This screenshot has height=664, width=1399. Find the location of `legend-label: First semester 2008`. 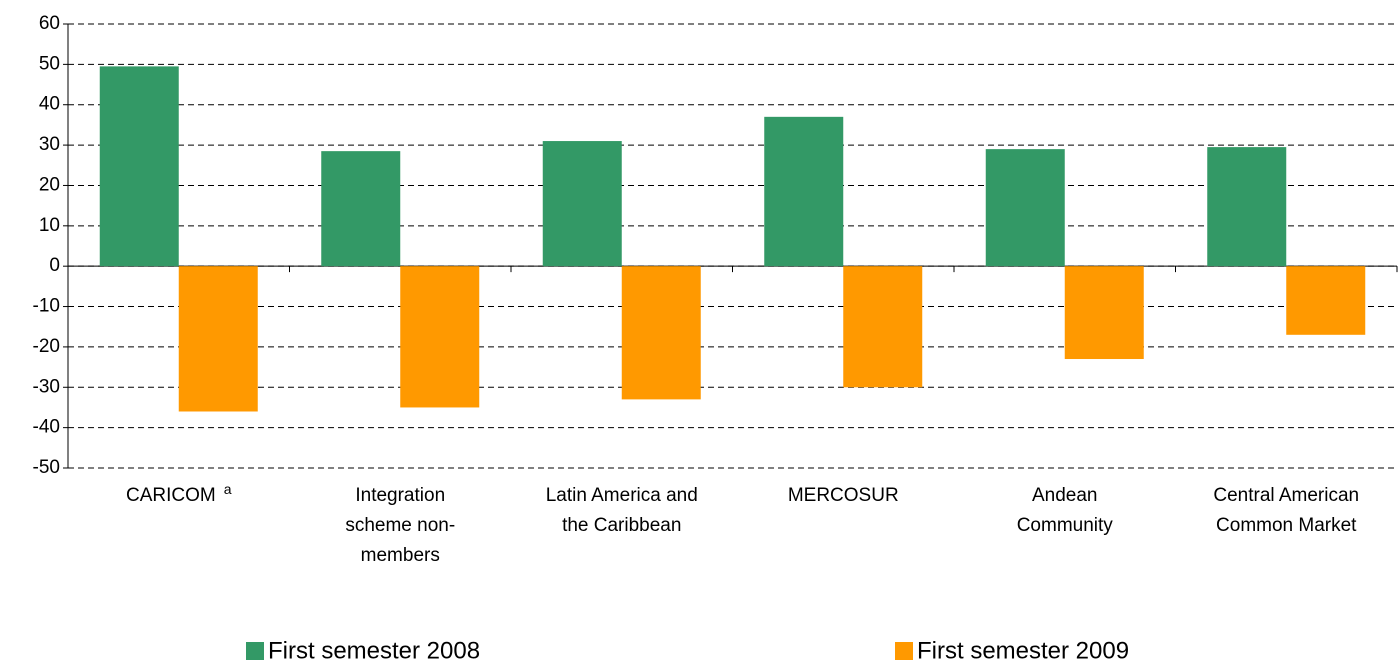

legend-label: First semester 2008 is located at coordinates (374, 650).